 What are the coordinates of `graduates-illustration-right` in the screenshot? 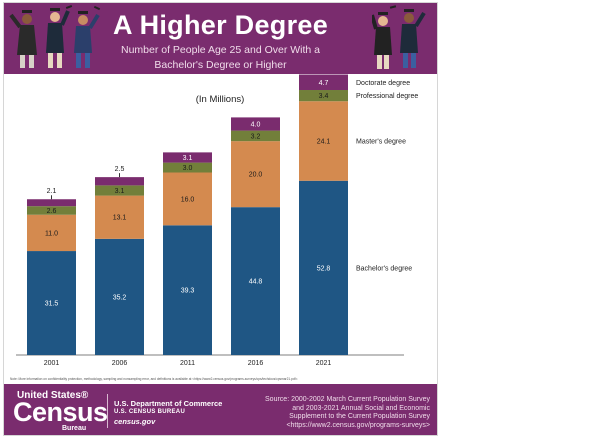 It's located at (399, 37).